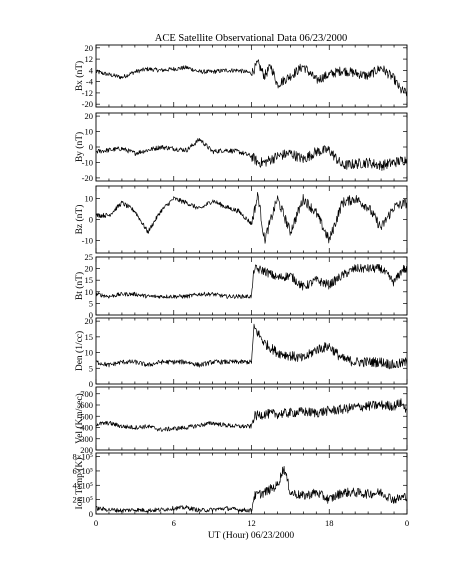  What do you see at coordinates (86, 428) in the screenshot?
I see `y-tick-label: 400` at bounding box center [86, 428].